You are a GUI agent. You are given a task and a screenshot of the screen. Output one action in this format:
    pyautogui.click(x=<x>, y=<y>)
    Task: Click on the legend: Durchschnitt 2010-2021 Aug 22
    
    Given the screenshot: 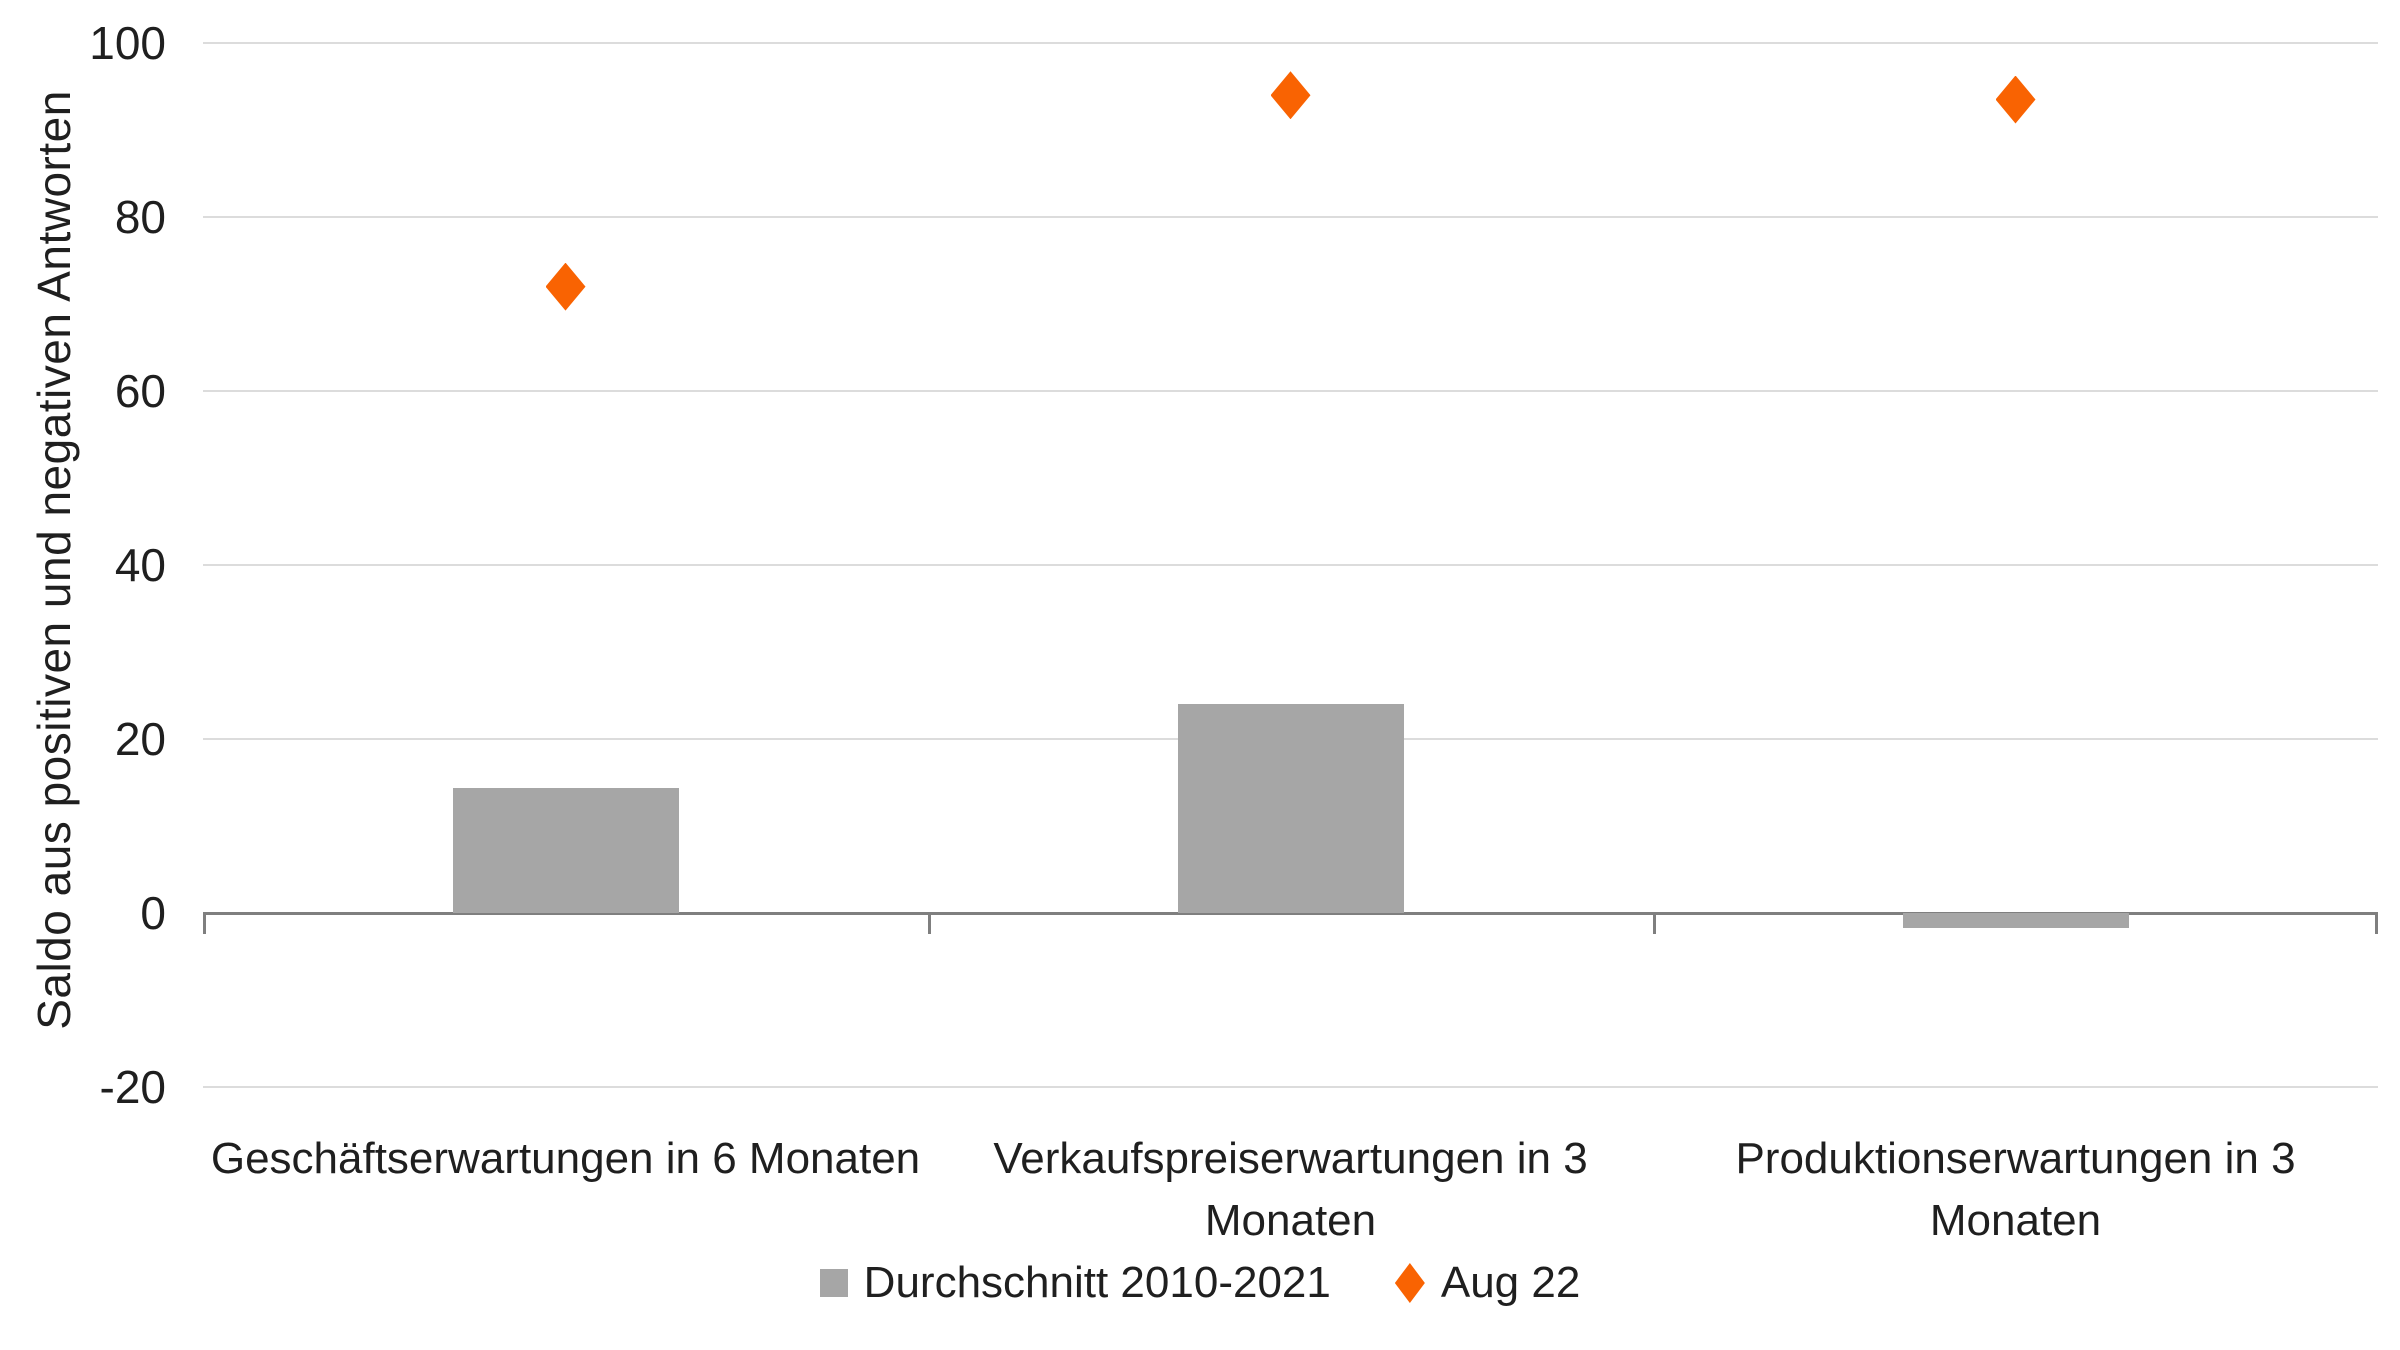 What is the action you would take?
    pyautogui.click(x=1200, y=1283)
    